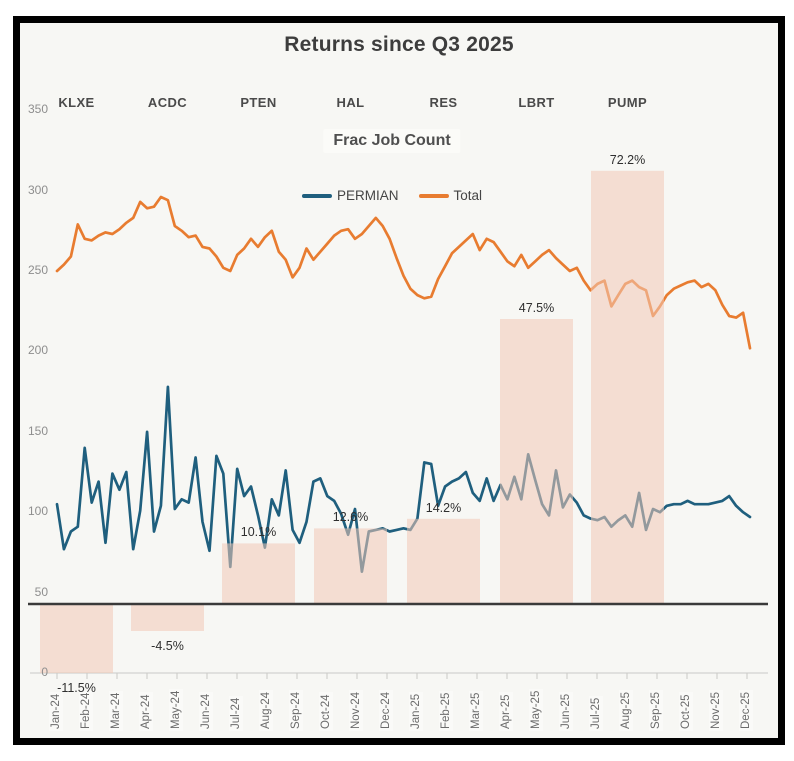 The height and width of the screenshot is (761, 794). What do you see at coordinates (167, 646) in the screenshot?
I see `bar-label-acdc: -4.5%` at bounding box center [167, 646].